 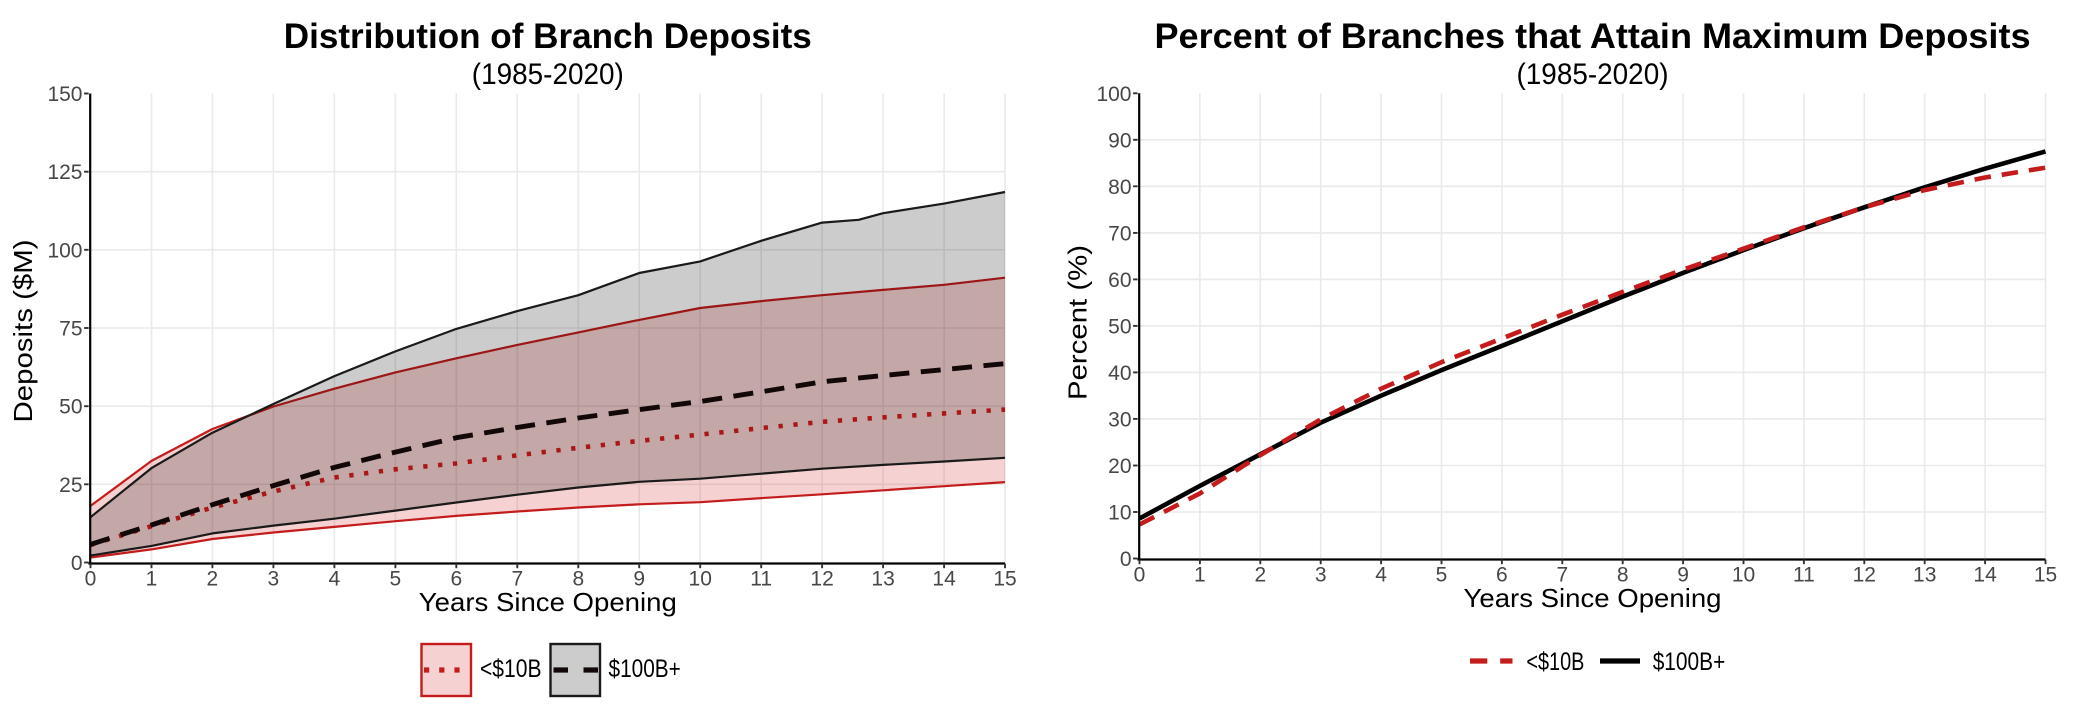 What do you see at coordinates (1119, 187) in the screenshot?
I see `svg-text: 80` at bounding box center [1119, 187].